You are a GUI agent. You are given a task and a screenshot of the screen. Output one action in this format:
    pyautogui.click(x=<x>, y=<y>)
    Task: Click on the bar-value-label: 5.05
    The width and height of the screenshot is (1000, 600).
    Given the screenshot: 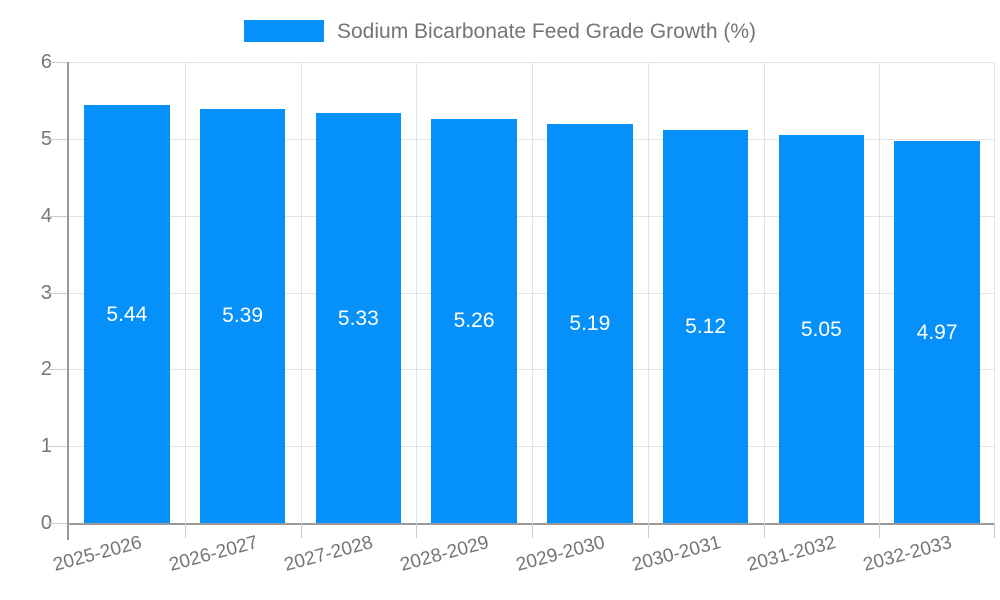 What is the action you would take?
    pyautogui.click(x=821, y=329)
    